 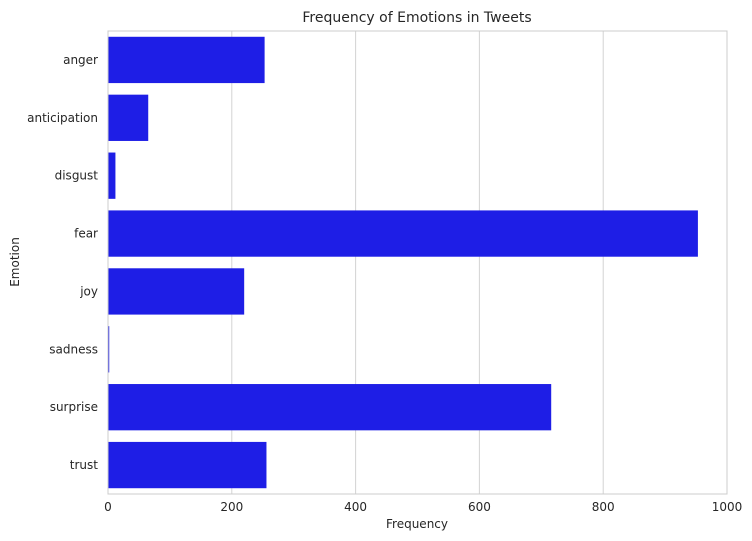 What do you see at coordinates (109, 349) in the screenshot?
I see `bar-sadness` at bounding box center [109, 349].